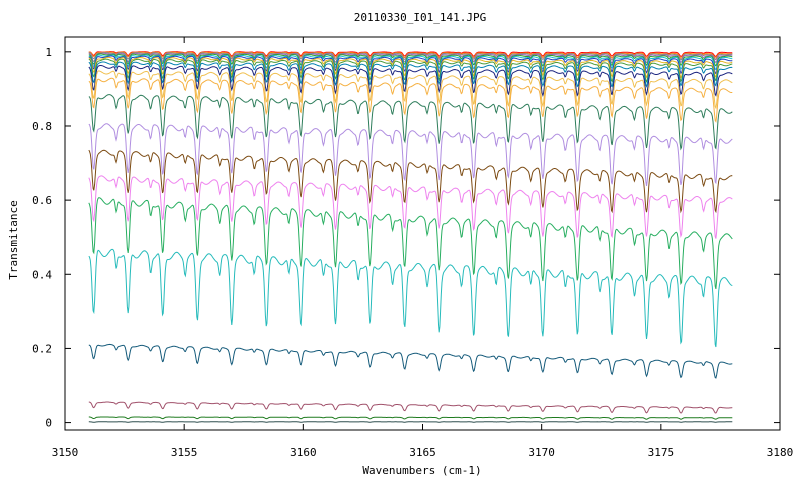 This screenshot has width=800, height=480. Describe the element at coordinates (65, 452) in the screenshot. I see `x-tick-label: 3150` at that location.